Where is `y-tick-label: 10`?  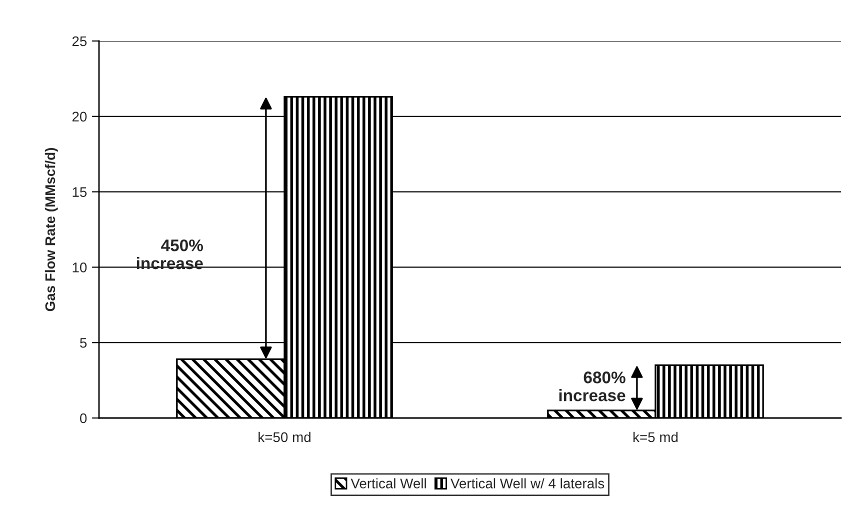
y-tick-label: 10 is located at coordinates (79, 267).